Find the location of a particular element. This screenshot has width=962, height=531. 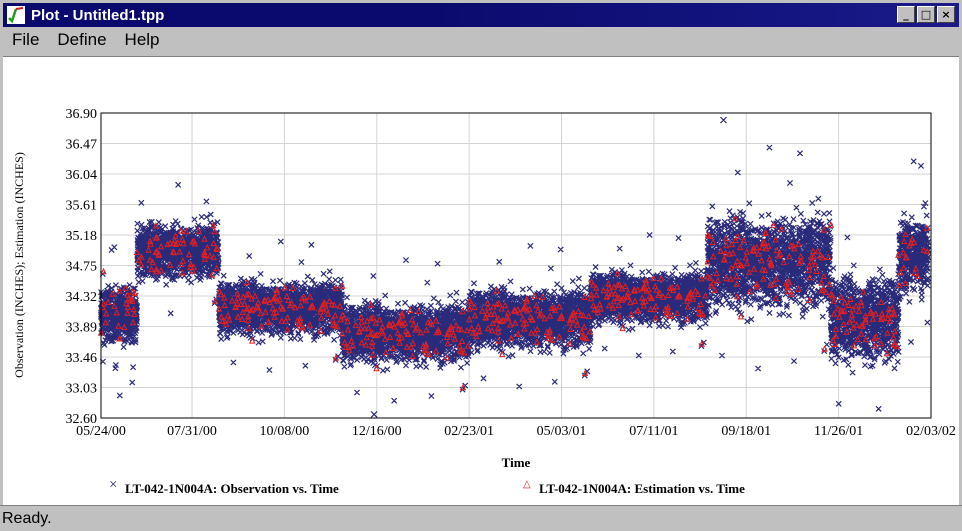

x-tick-label: 07/31/00 is located at coordinates (192, 431).